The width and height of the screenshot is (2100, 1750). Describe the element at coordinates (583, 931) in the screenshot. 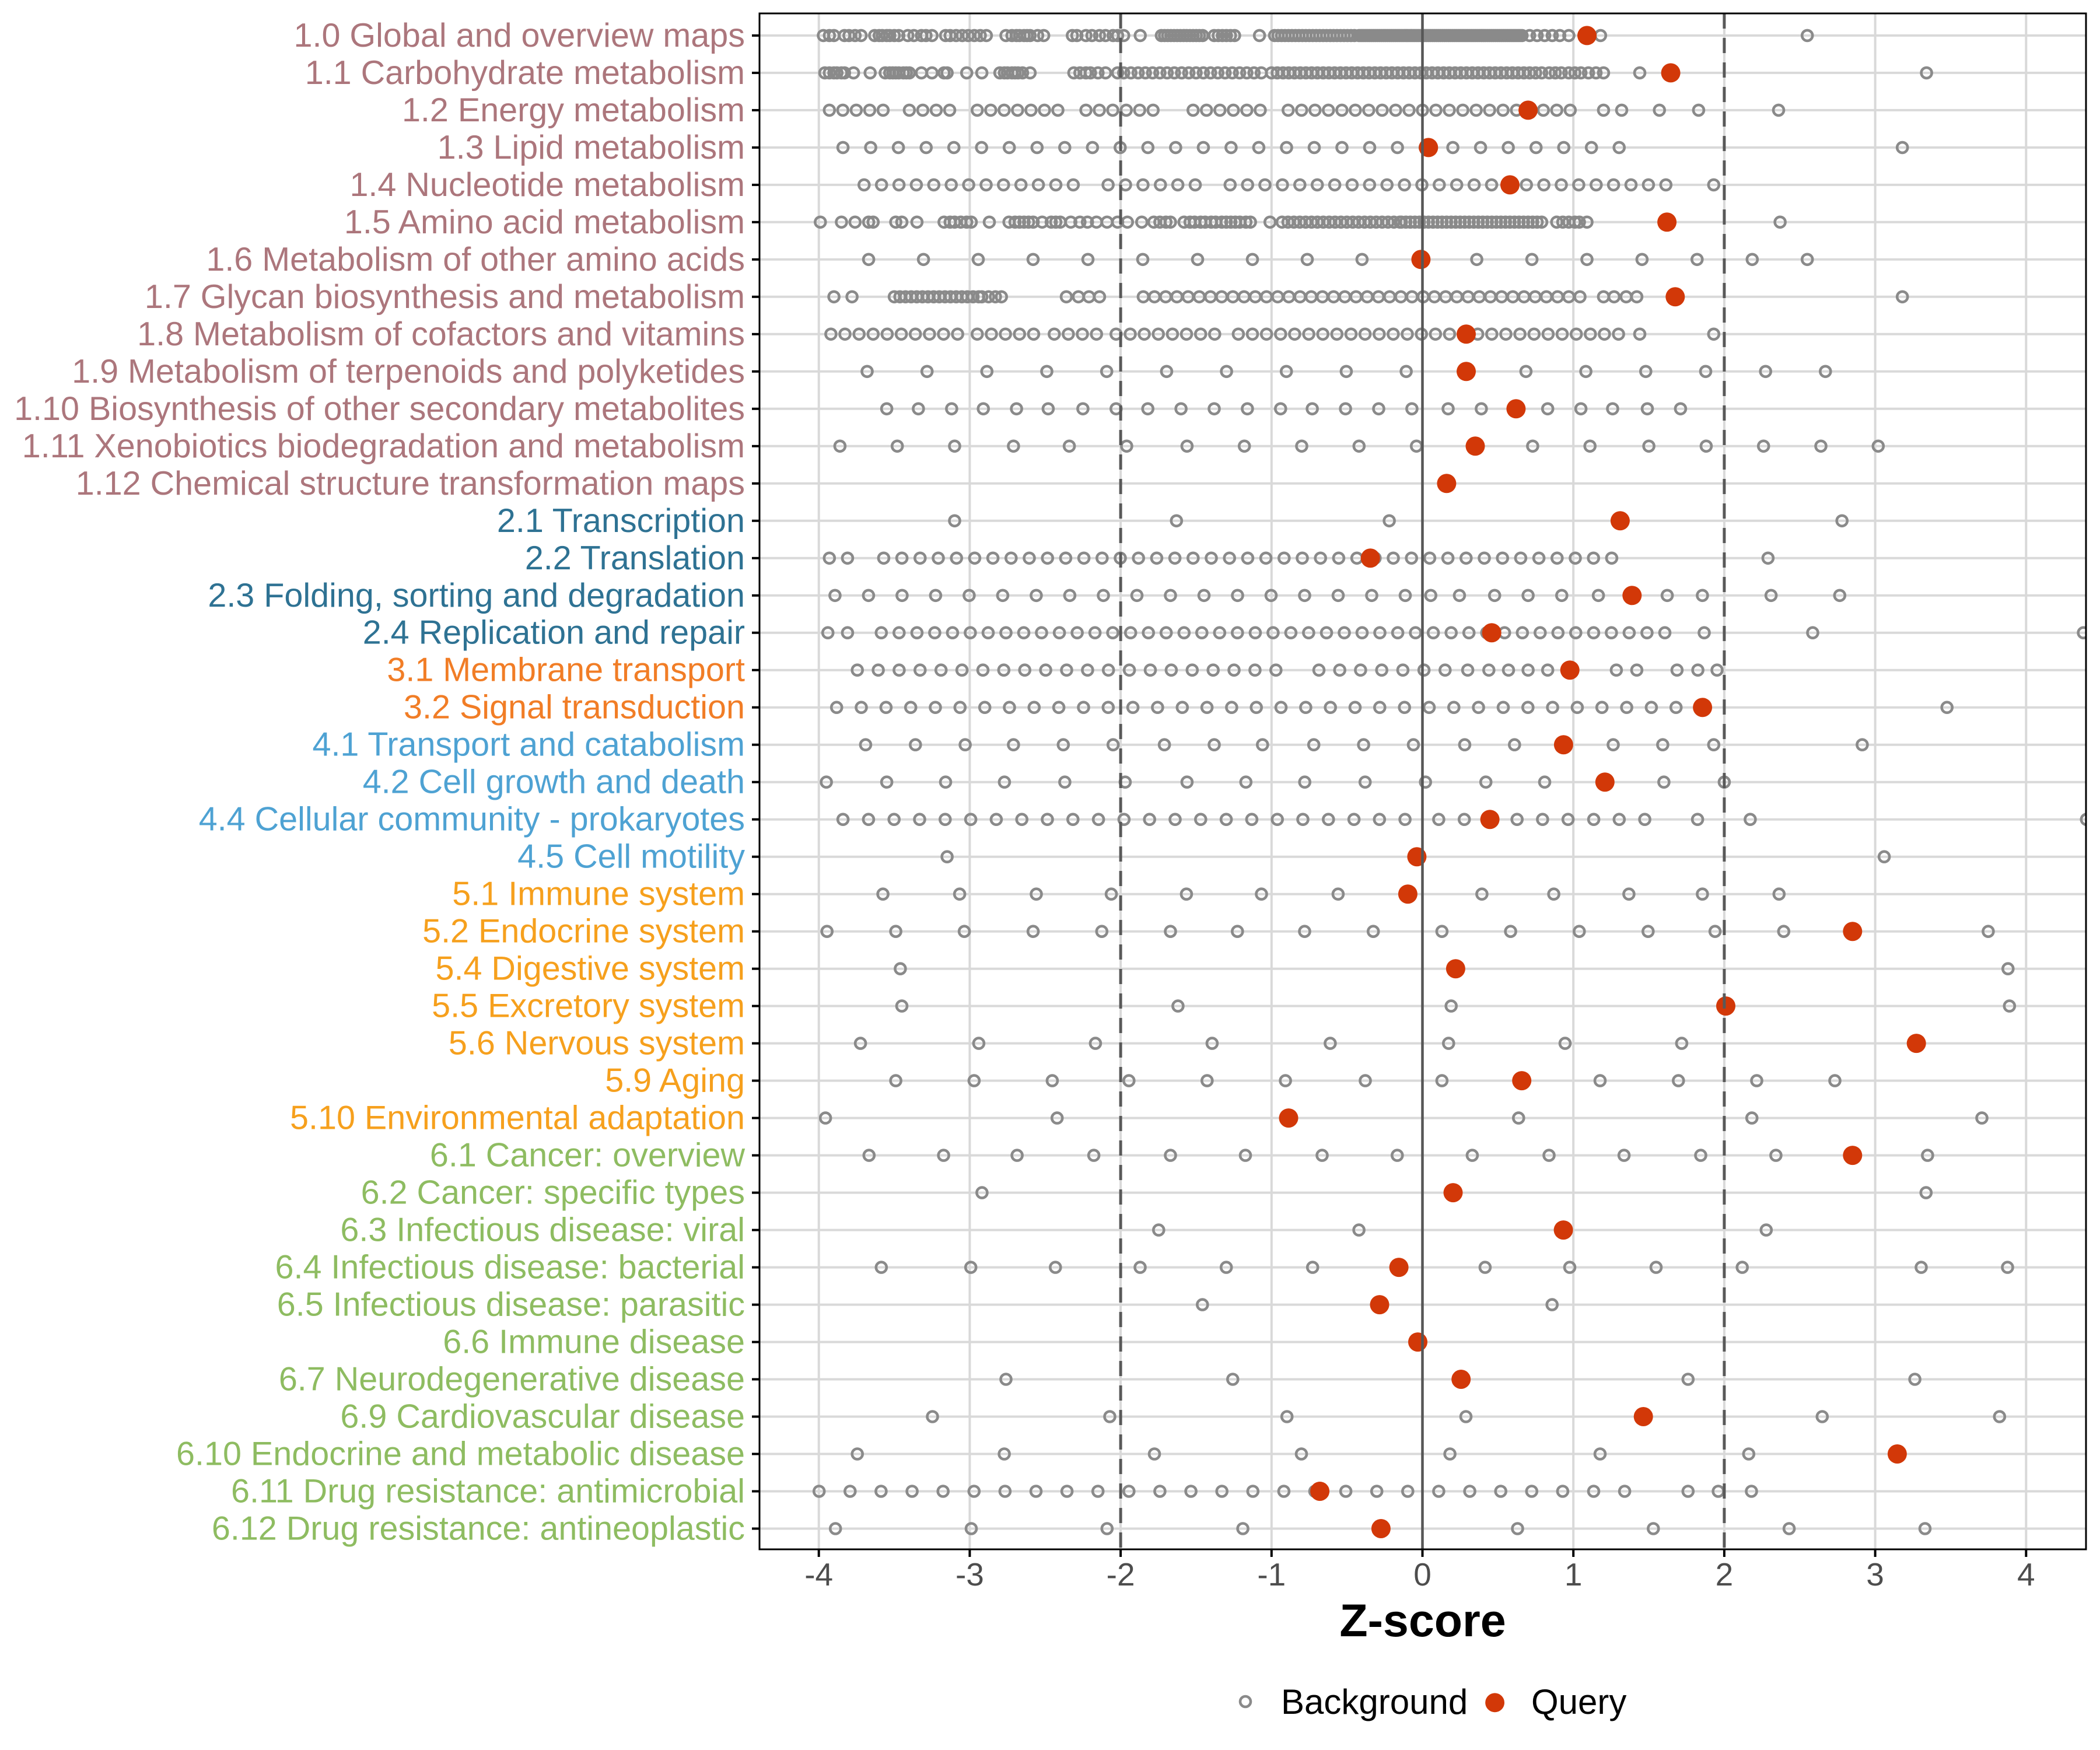

I see `svg-text: 5.2 Endocrine system` at that location.